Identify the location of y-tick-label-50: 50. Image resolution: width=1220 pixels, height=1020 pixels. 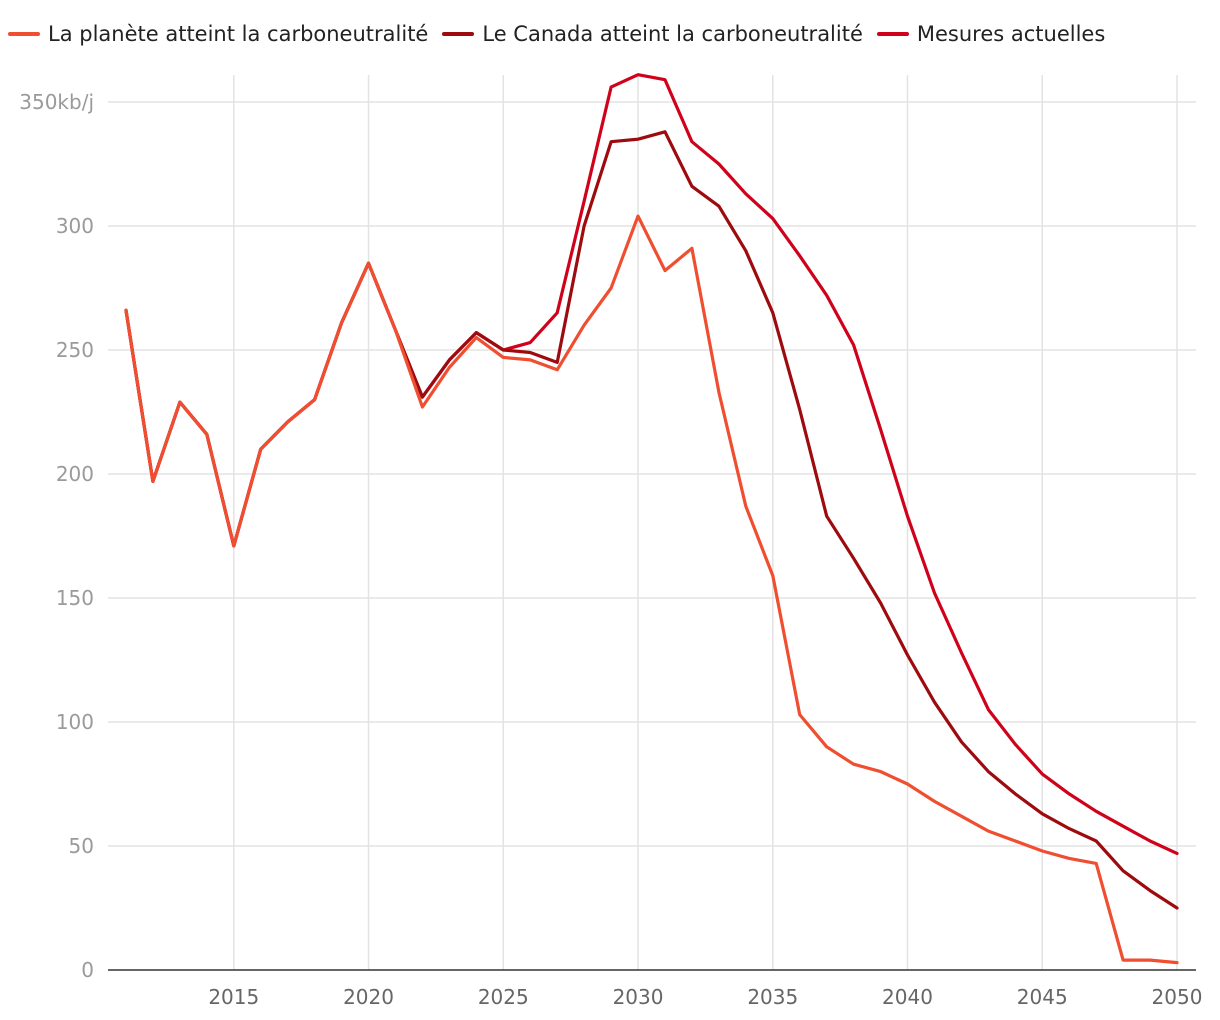
(81, 846).